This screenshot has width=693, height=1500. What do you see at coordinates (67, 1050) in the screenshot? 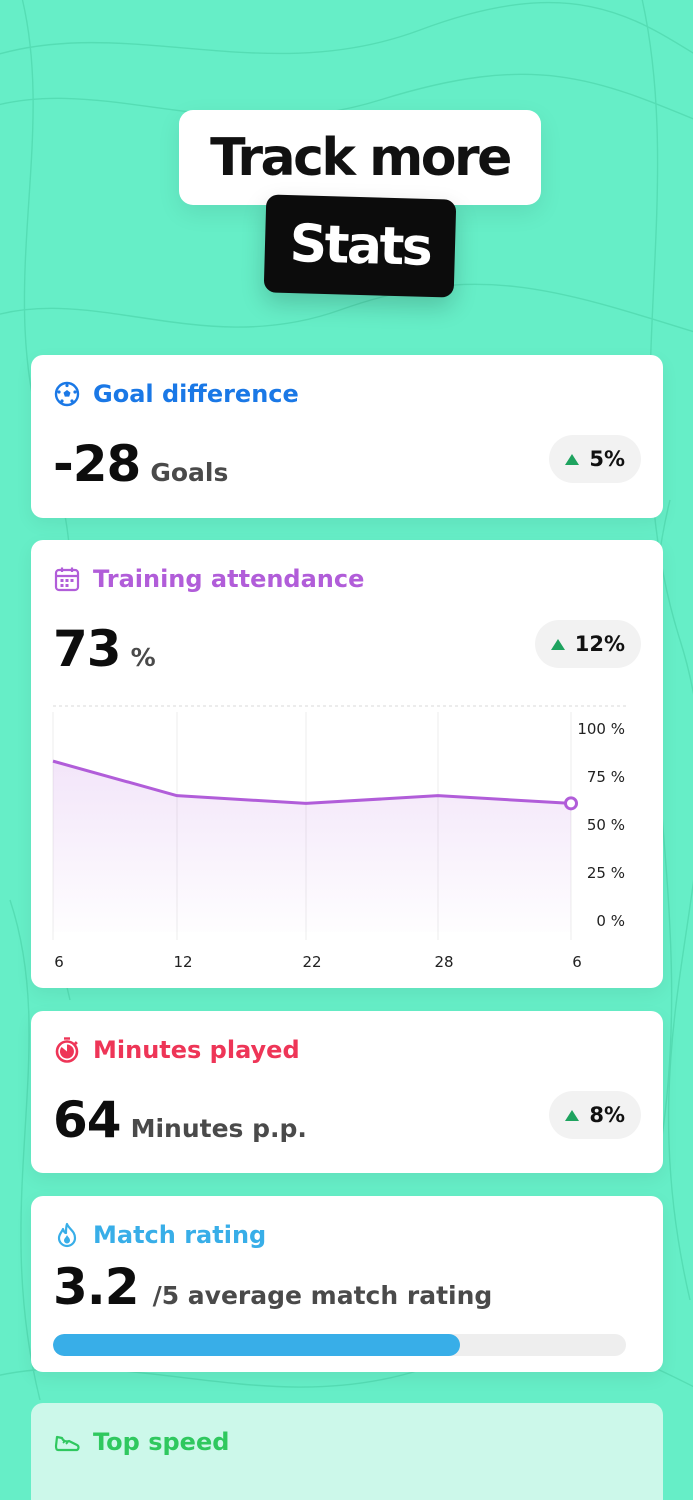
I see `stopwatch-icon` at bounding box center [67, 1050].